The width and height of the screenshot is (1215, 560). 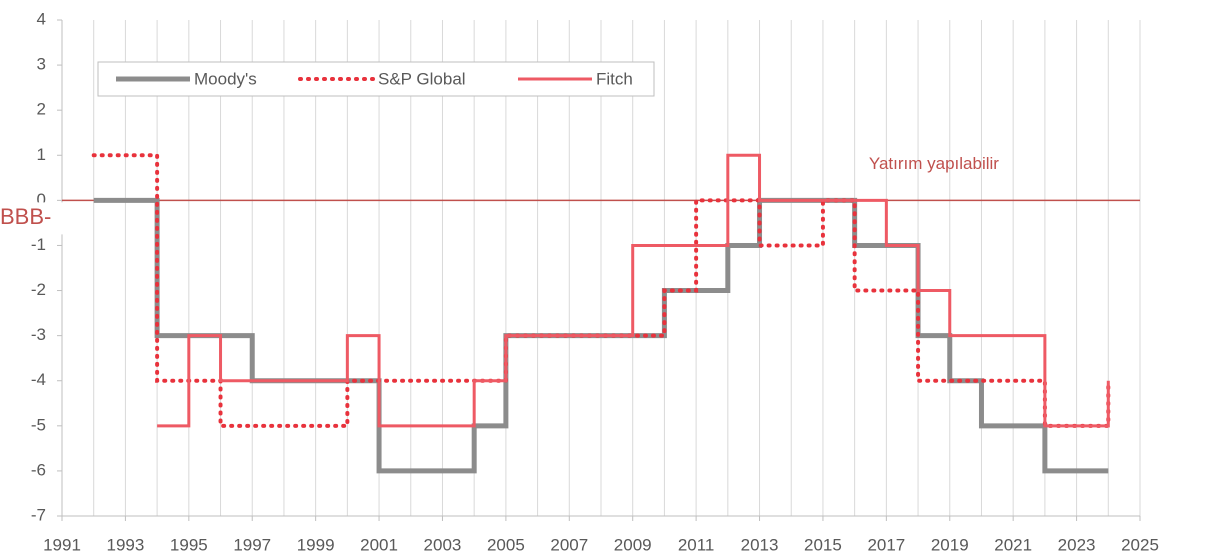 What do you see at coordinates (379, 544) in the screenshot?
I see `x-tick-label: 2001` at bounding box center [379, 544].